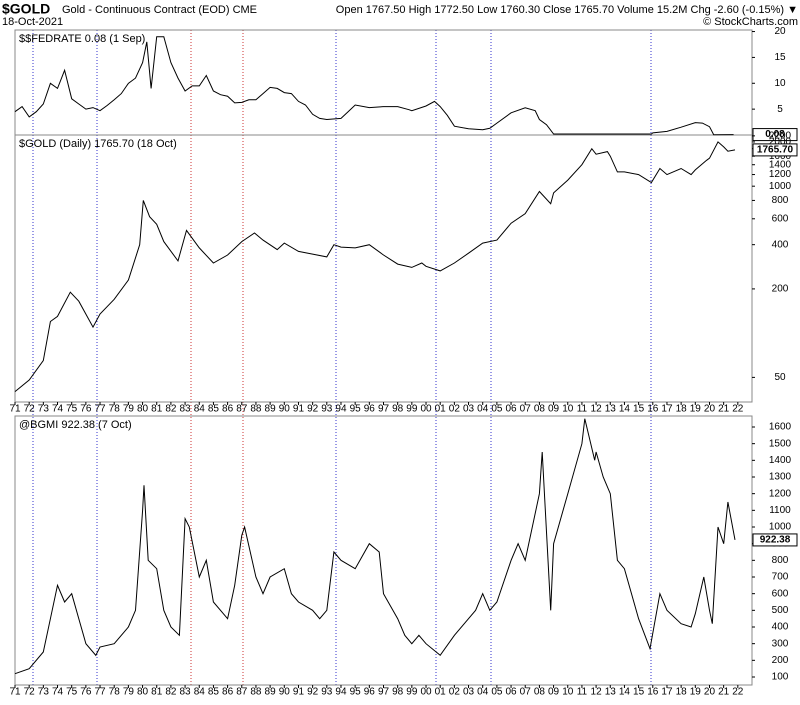 The width and height of the screenshot is (800, 705). I want to click on x-tick-label: 14, so click(625, 409).